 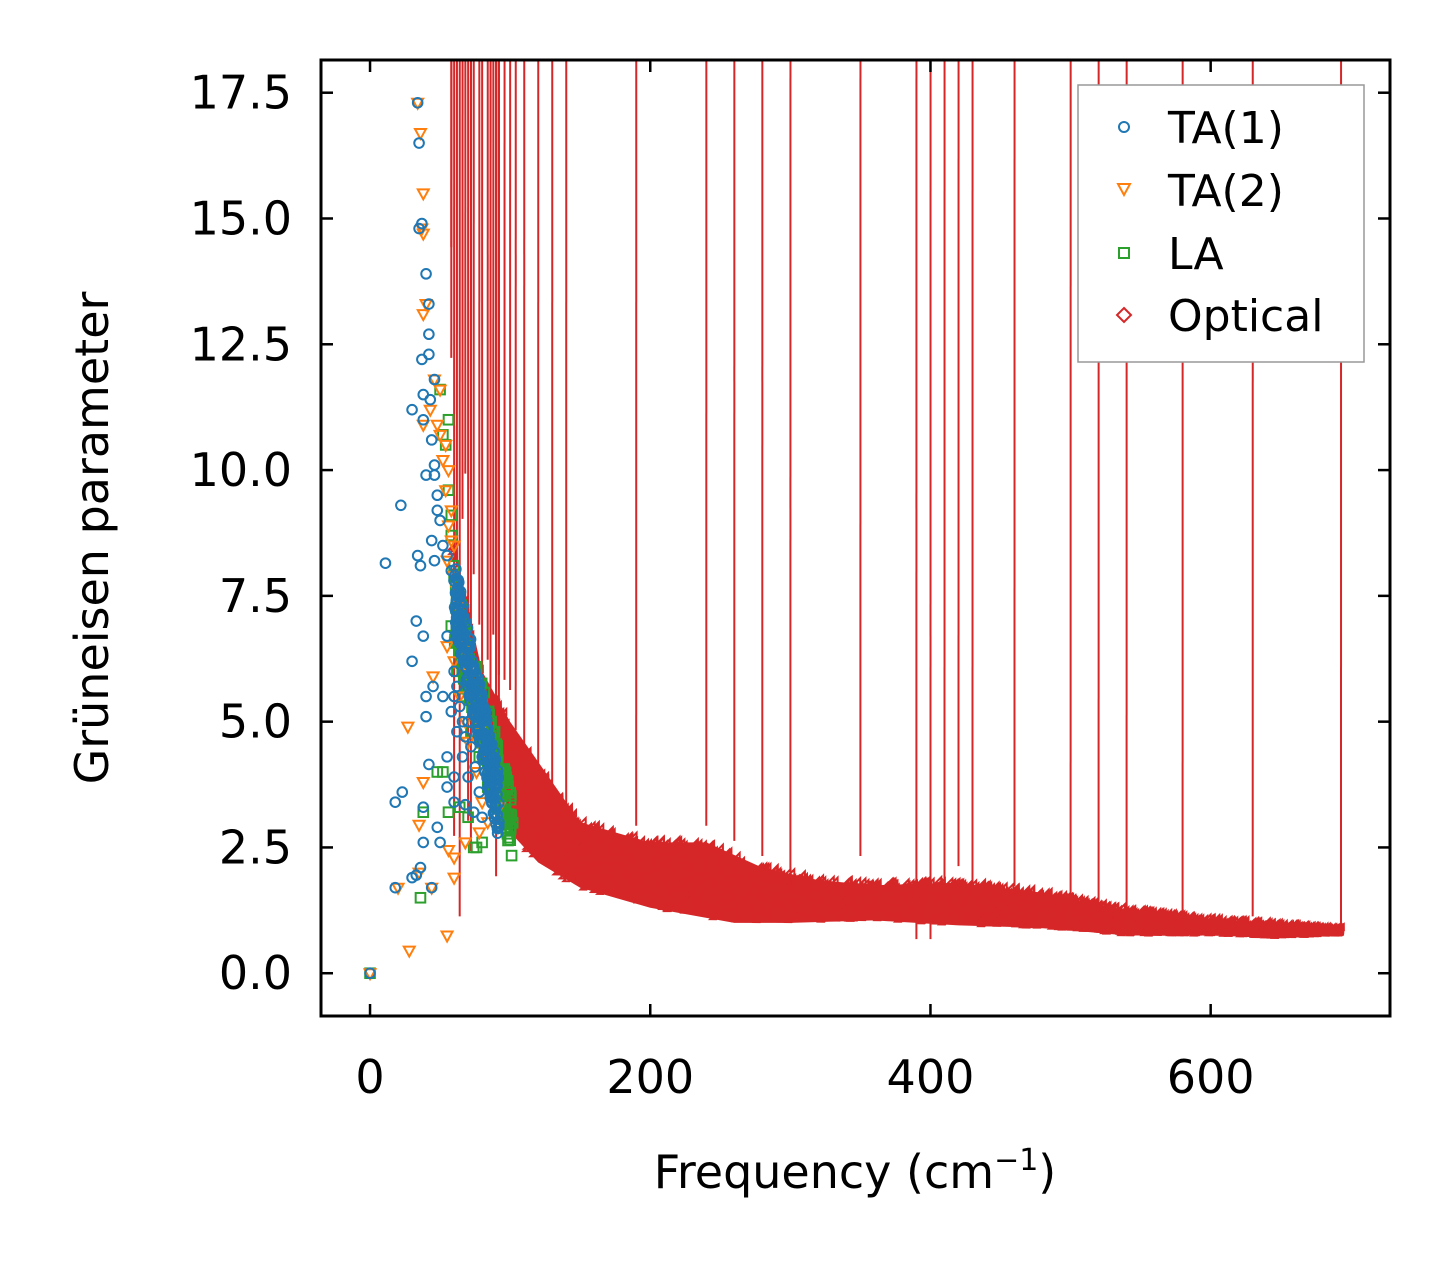 I want to click on legend-item-ta1: TA(1), so click(x=1201, y=128).